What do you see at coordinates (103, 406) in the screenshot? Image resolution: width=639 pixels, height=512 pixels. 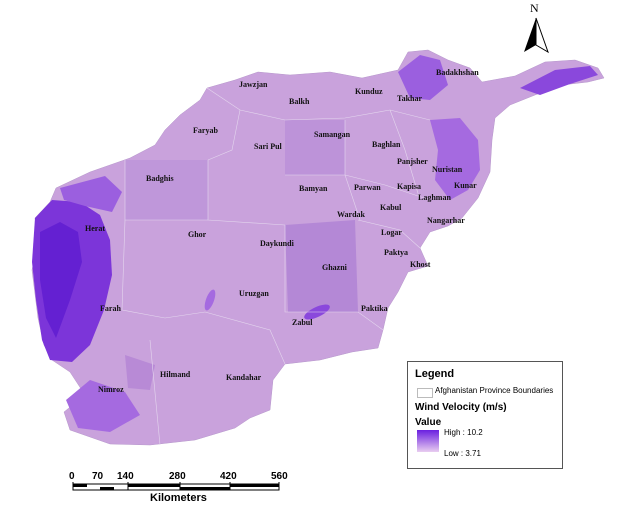 I see `nimroz-zone` at bounding box center [103, 406].